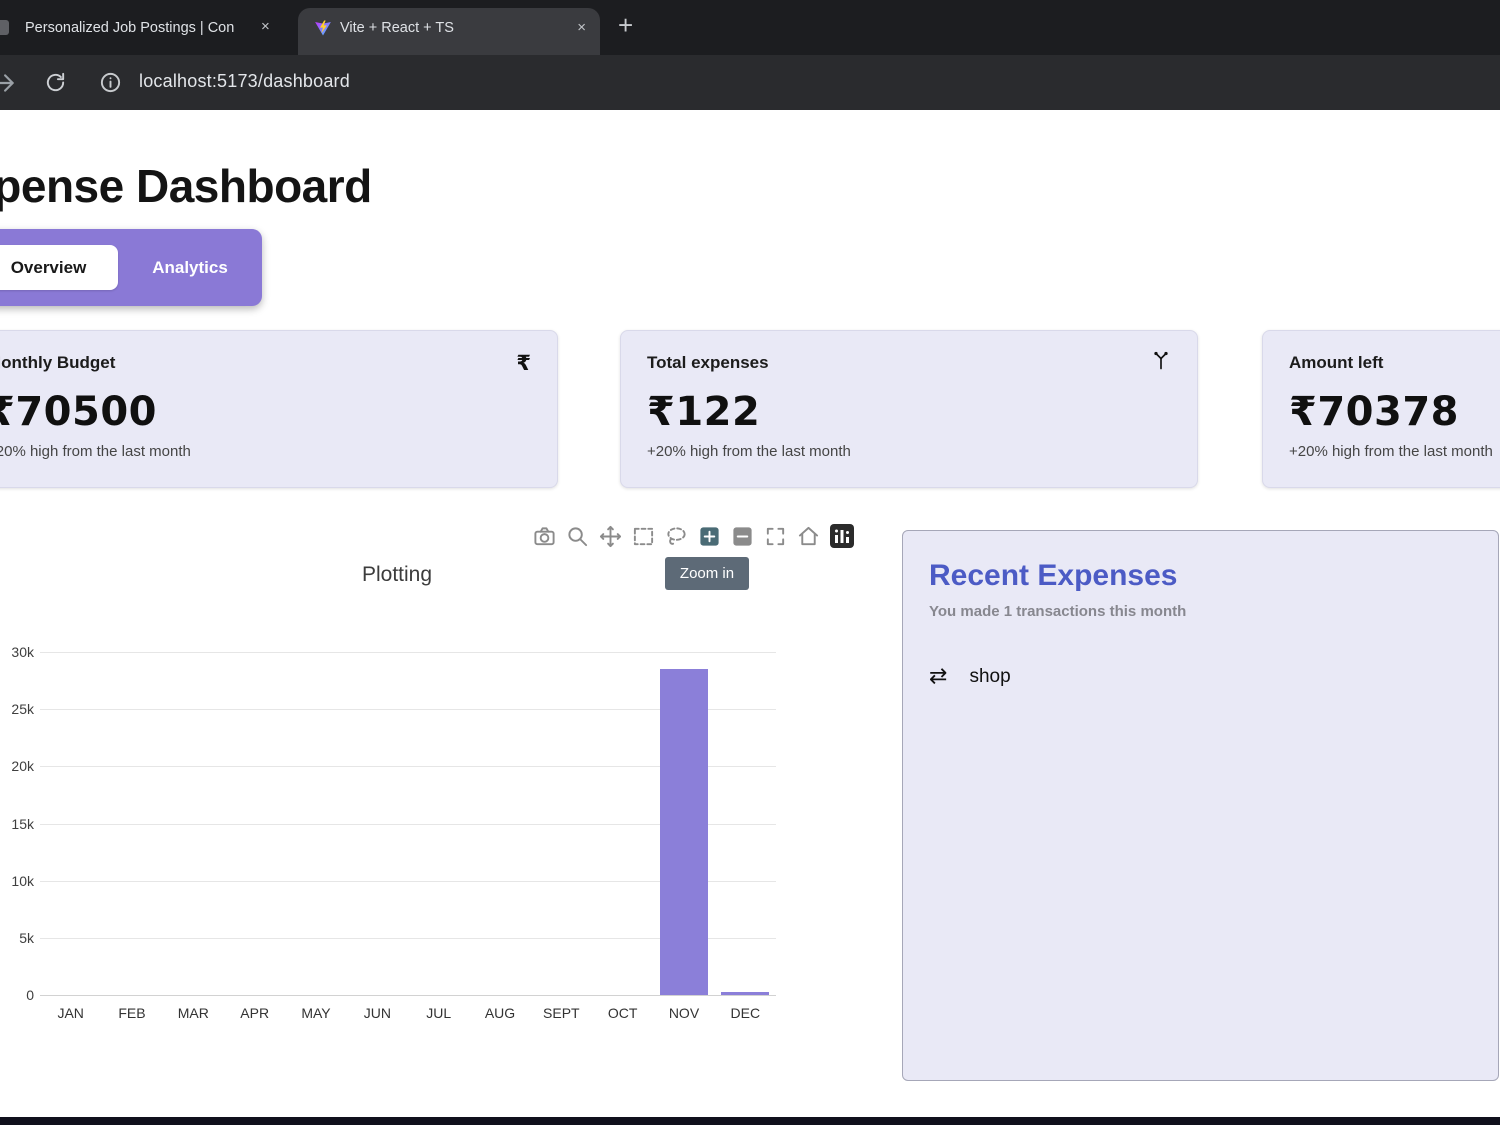  Describe the element at coordinates (990, 676) in the screenshot. I see `transaction-label: shop` at that location.